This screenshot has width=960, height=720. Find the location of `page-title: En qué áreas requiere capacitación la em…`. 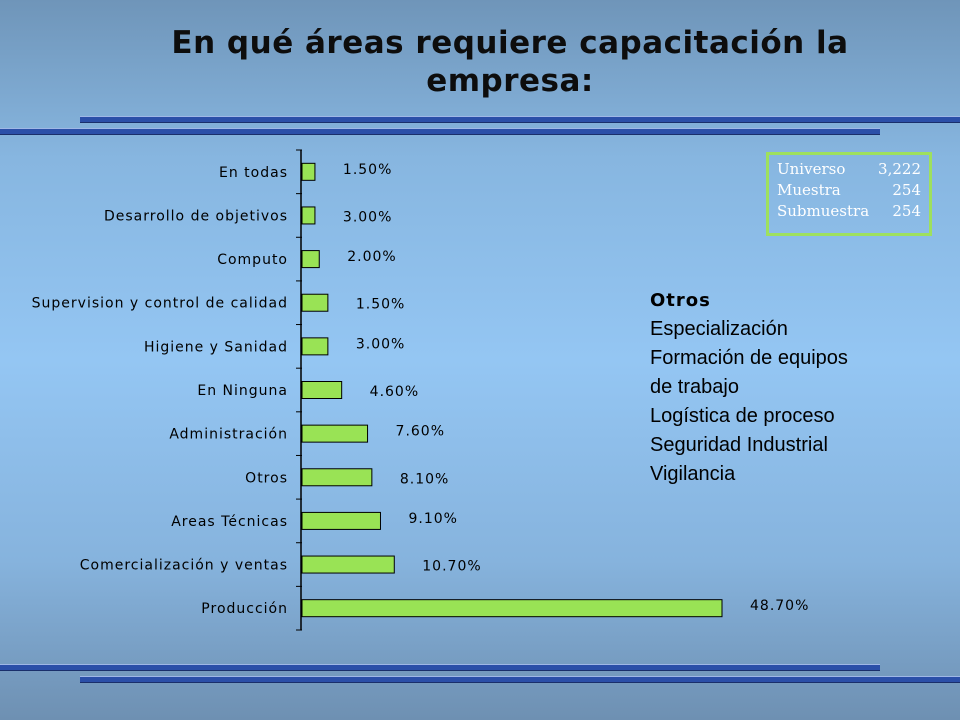

page-title: En qué áreas requiere capacitación la em… is located at coordinates (510, 62).